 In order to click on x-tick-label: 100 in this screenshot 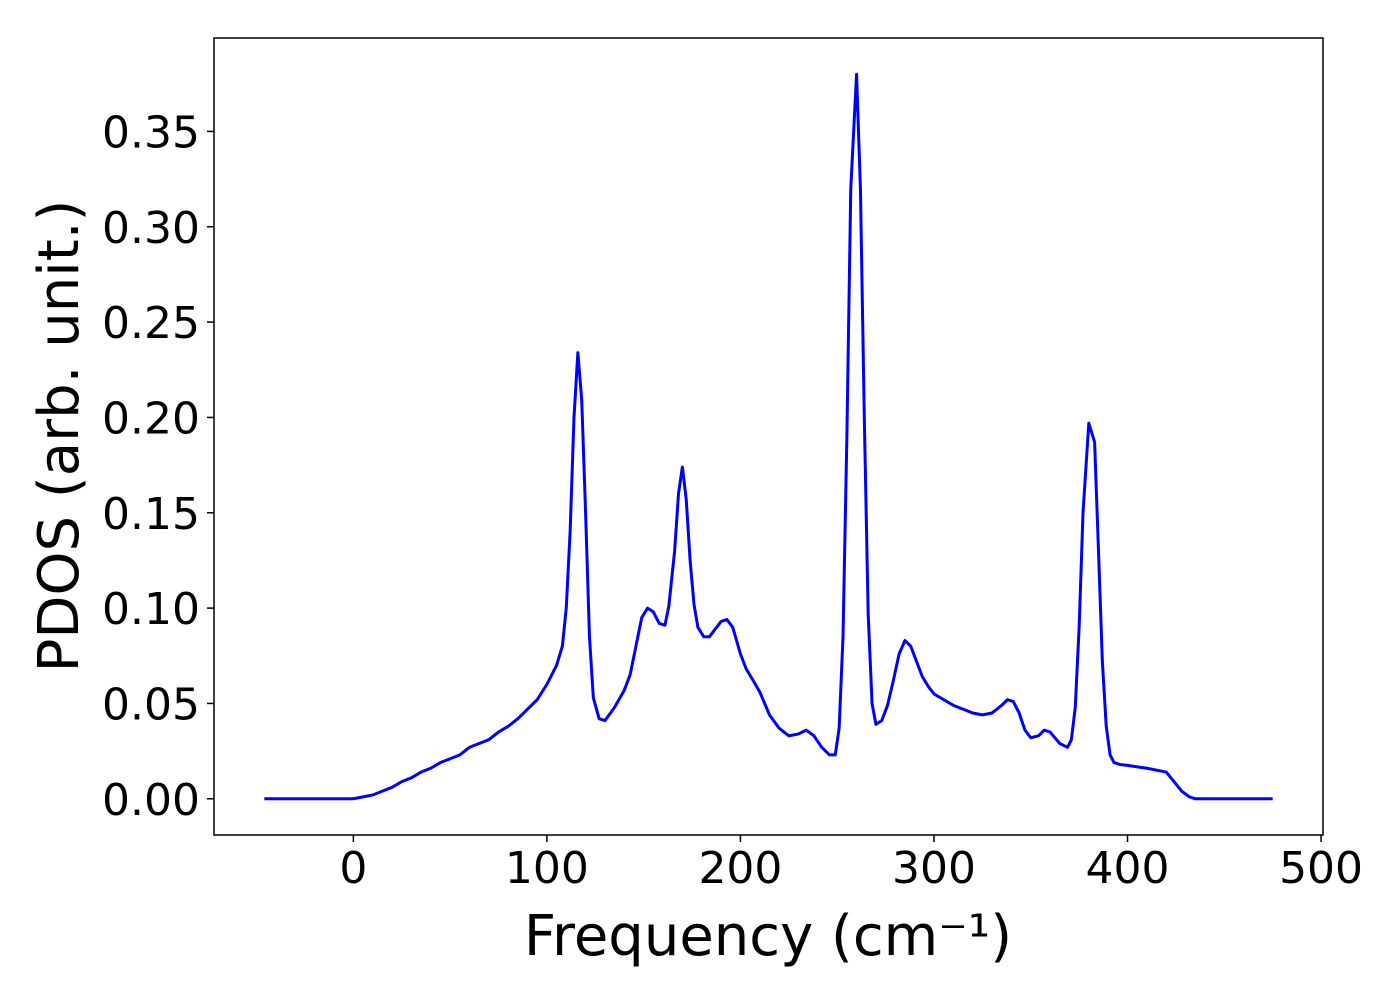, I will do `click(547, 868)`.